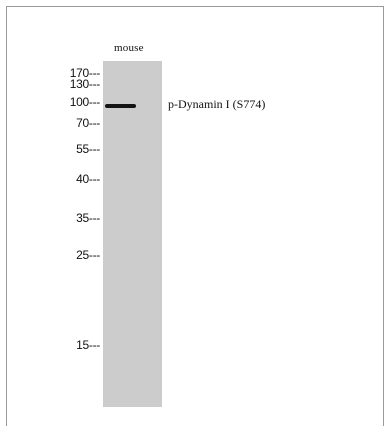 This screenshot has width=390, height=426. Describe the element at coordinates (217, 104) in the screenshot. I see `band-label: p-Dynamin I (S774)` at that location.